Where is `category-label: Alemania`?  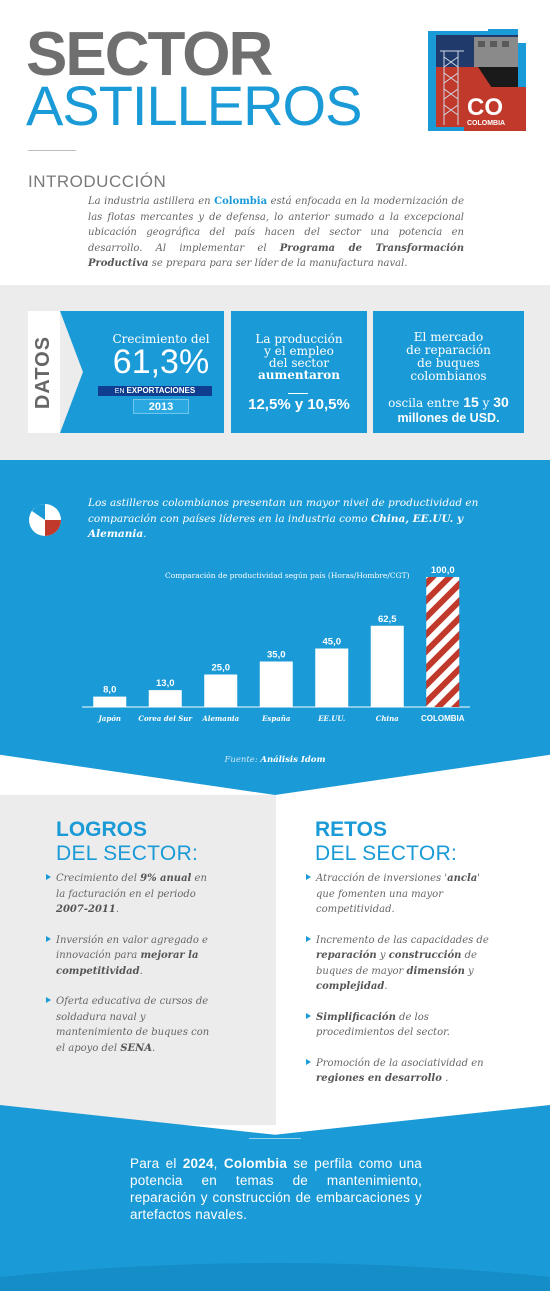 category-label: Alemania is located at coordinates (220, 718).